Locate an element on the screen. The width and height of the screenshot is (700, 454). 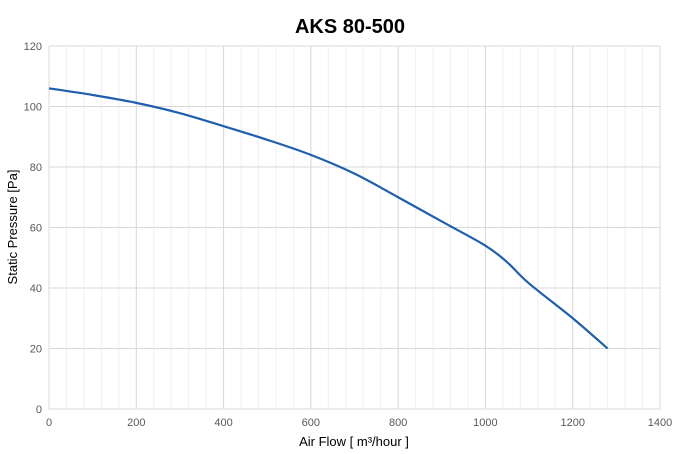
y-tick-label: 20 is located at coordinates (36, 350).